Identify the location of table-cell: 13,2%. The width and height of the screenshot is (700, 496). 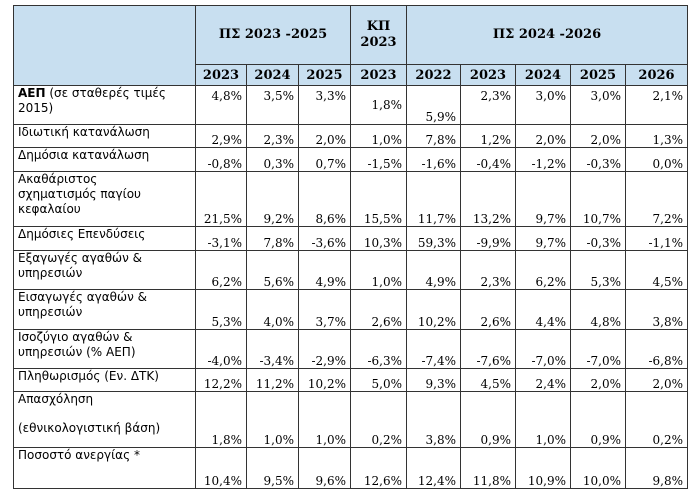
(488, 199).